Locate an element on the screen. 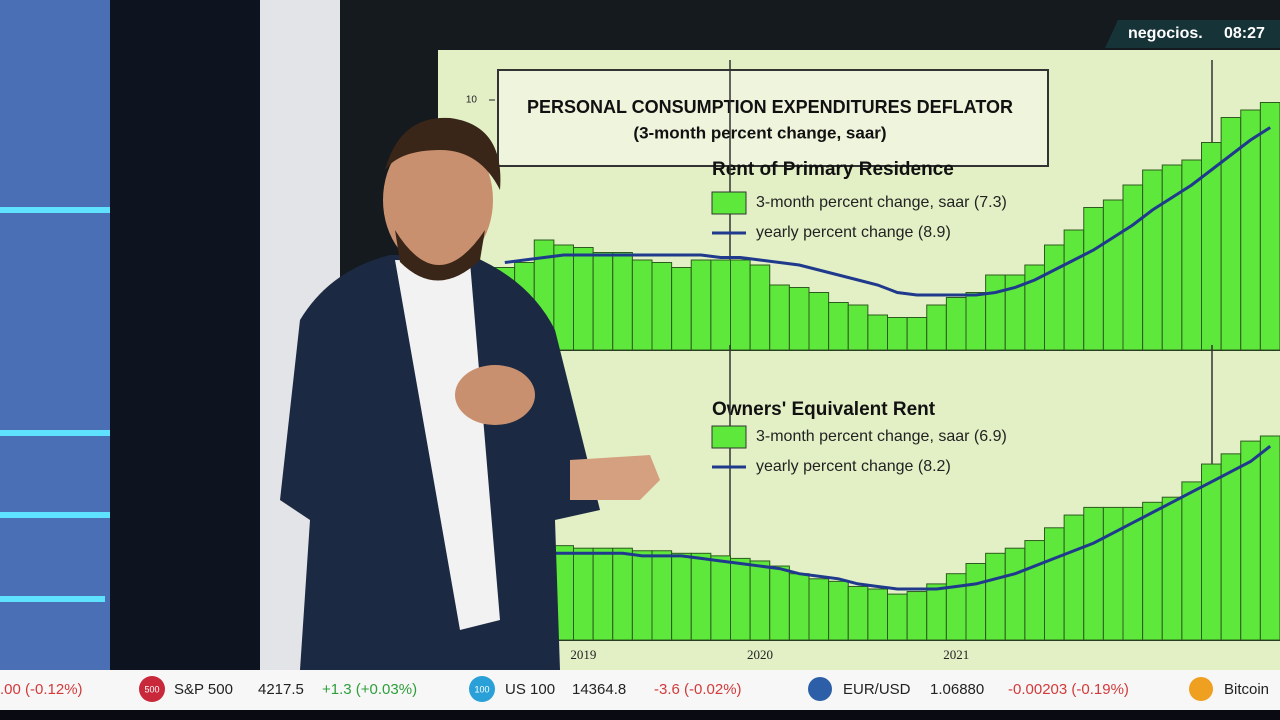 Image resolution: width=1280 pixels, height=720 pixels. y-tick-label: 10 is located at coordinates (472, 100).